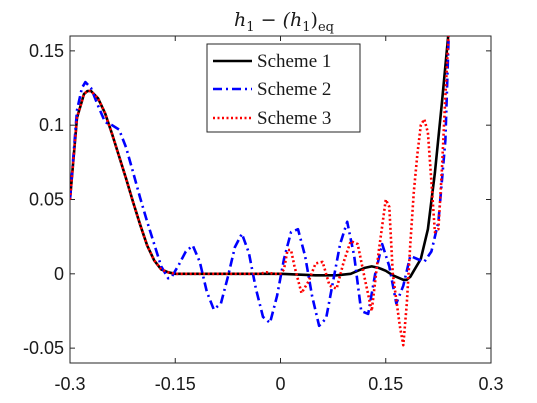  I want to click on x-tick-label: -0.3, so click(69, 384).